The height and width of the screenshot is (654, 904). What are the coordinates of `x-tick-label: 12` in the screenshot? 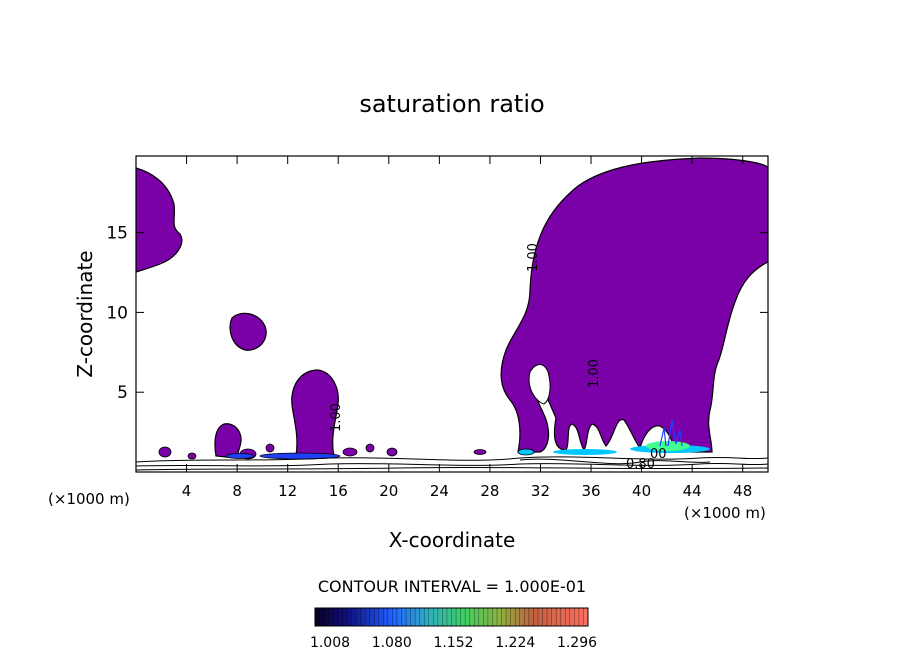 It's located at (287, 491).